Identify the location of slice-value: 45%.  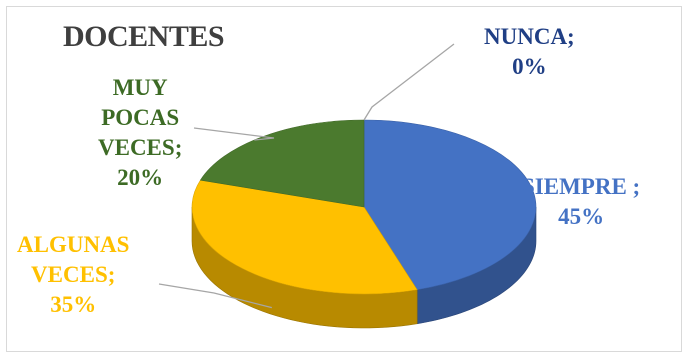
(581, 217).